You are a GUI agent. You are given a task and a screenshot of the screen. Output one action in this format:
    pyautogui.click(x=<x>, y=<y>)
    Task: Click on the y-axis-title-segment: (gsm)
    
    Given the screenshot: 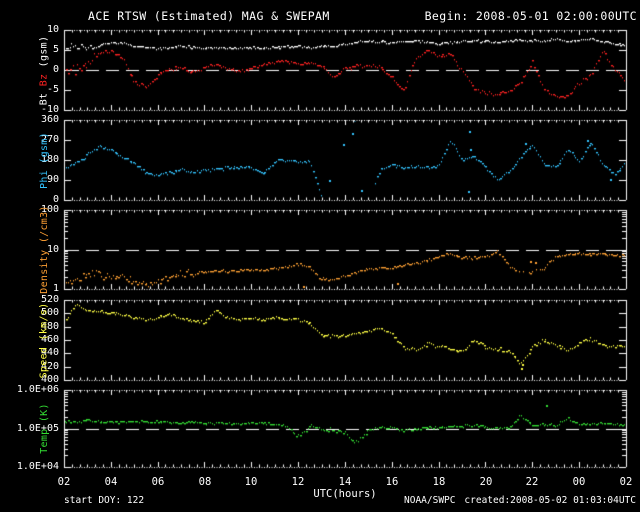 What is the action you would take?
    pyautogui.click(x=44, y=54)
    